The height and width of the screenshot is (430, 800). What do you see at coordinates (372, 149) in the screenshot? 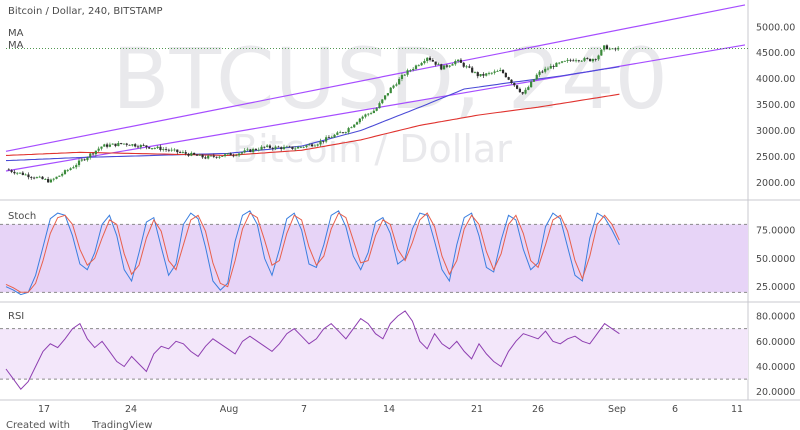
I see `watermark-name: Bitcoin / Dollar` at bounding box center [372, 149].